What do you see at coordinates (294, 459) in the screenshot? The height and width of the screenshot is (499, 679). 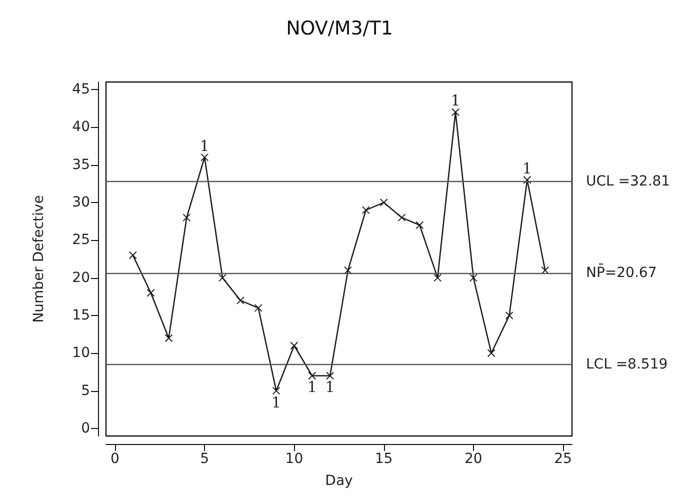 I see `x-tick-label: 10` at bounding box center [294, 459].